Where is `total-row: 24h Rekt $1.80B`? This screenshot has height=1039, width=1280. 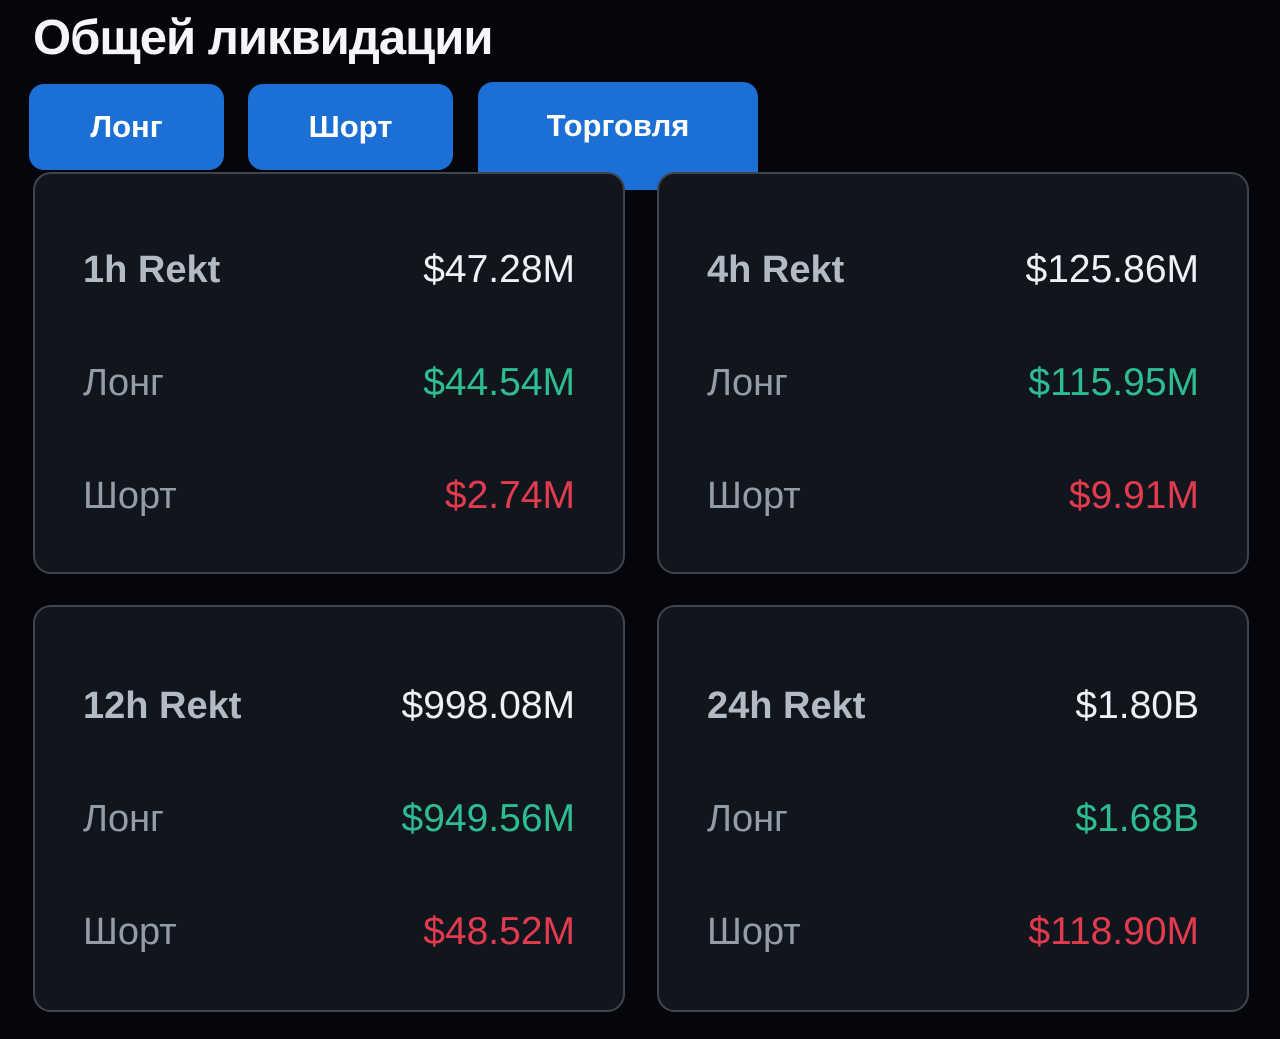 total-row: 24h Rekt $1.80B is located at coordinates (953, 705).